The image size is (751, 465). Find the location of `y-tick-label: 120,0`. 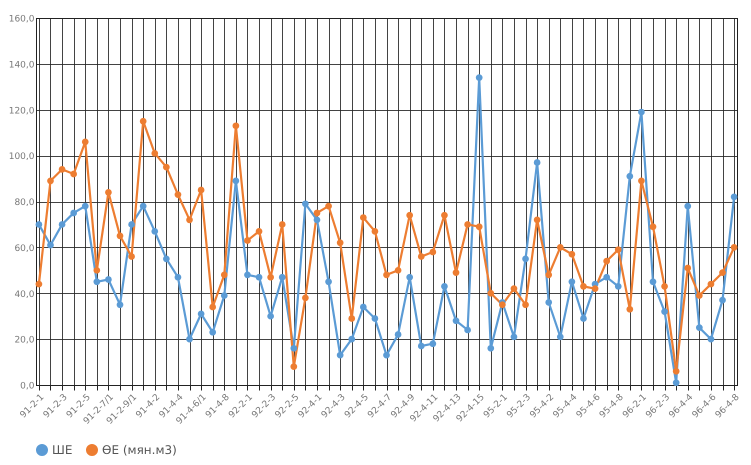

y-tick-label: 120,0 is located at coordinates (21, 111).